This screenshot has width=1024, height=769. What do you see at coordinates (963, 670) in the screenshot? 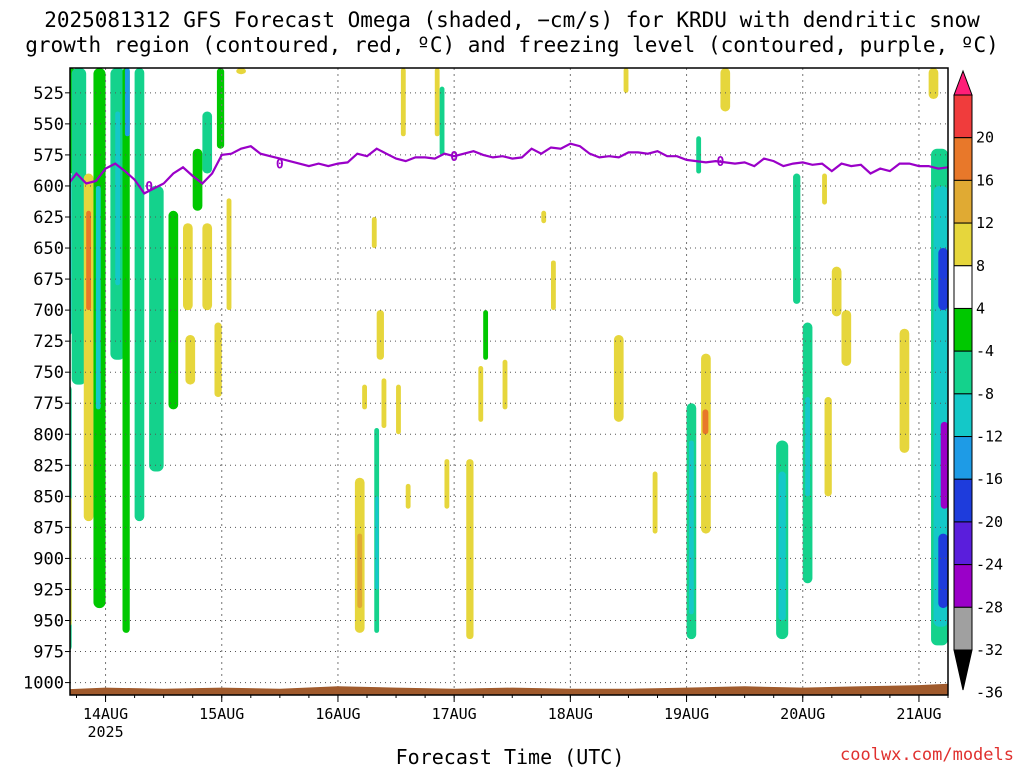
I see `colorbar-bottom-arrow` at bounding box center [963, 670].